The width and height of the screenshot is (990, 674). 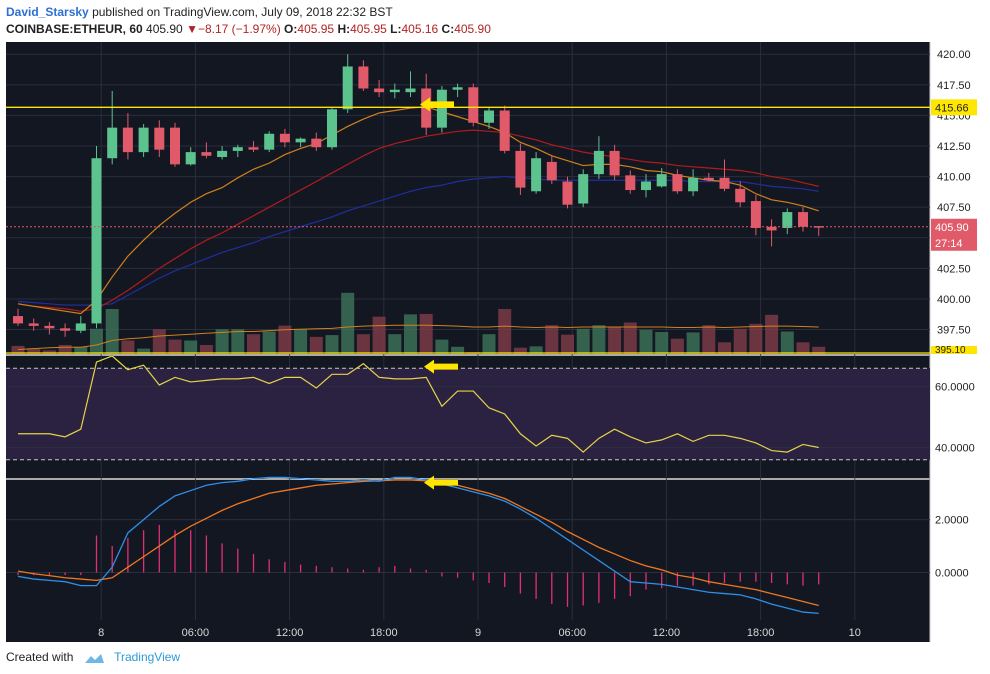 What do you see at coordinates (855, 633) in the screenshot?
I see `x-tick-label: 10` at bounding box center [855, 633].